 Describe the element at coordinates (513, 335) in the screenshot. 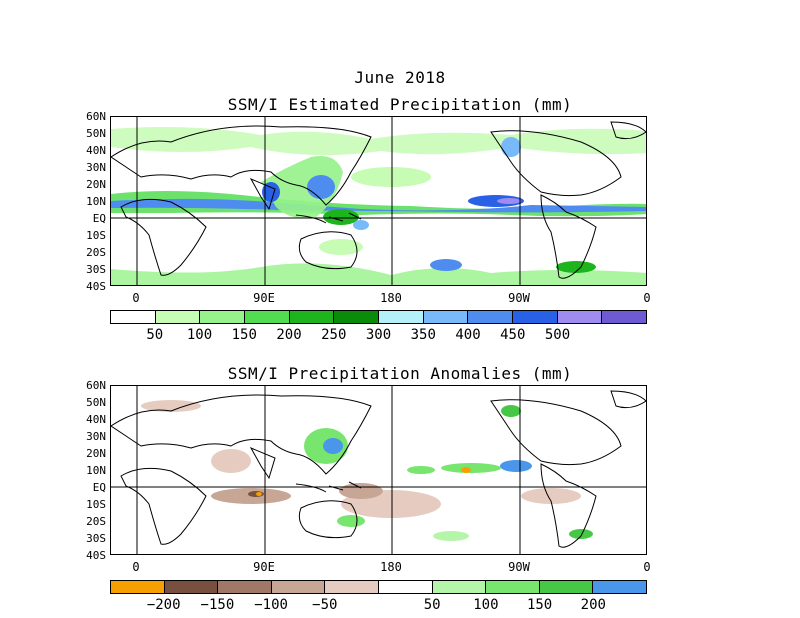

I see `colorbar-label: 450` at that location.